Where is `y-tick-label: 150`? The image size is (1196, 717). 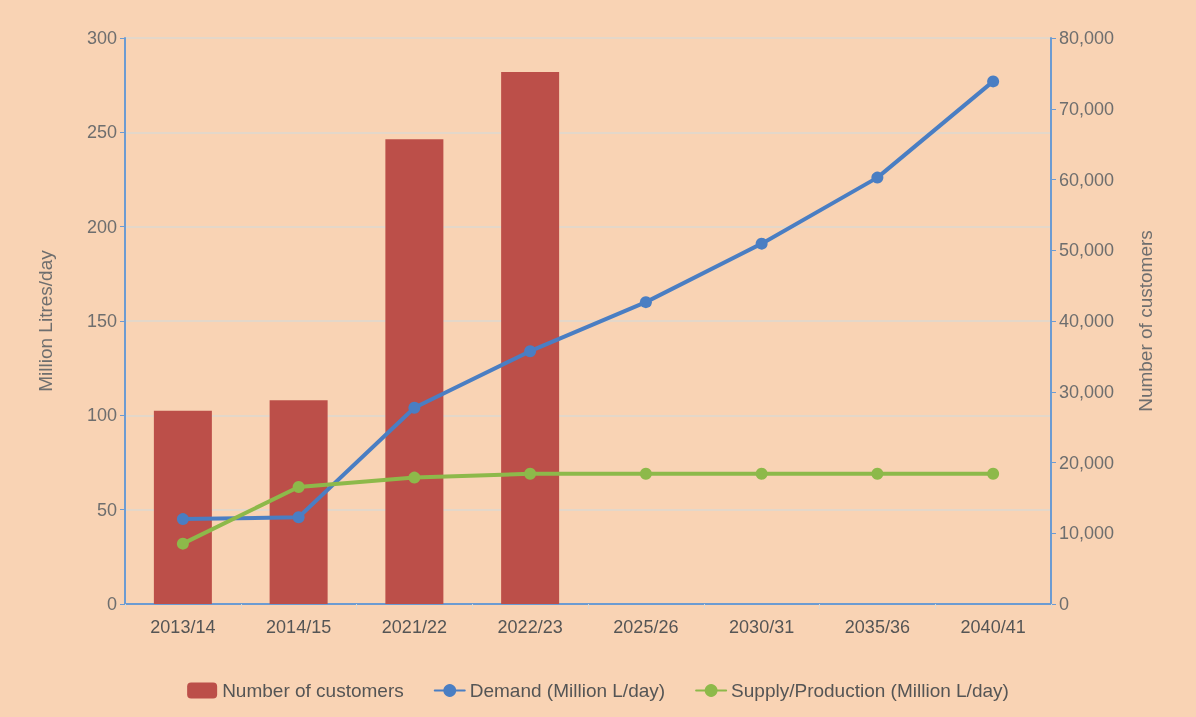
y-tick-label: 150 is located at coordinates (101, 321).